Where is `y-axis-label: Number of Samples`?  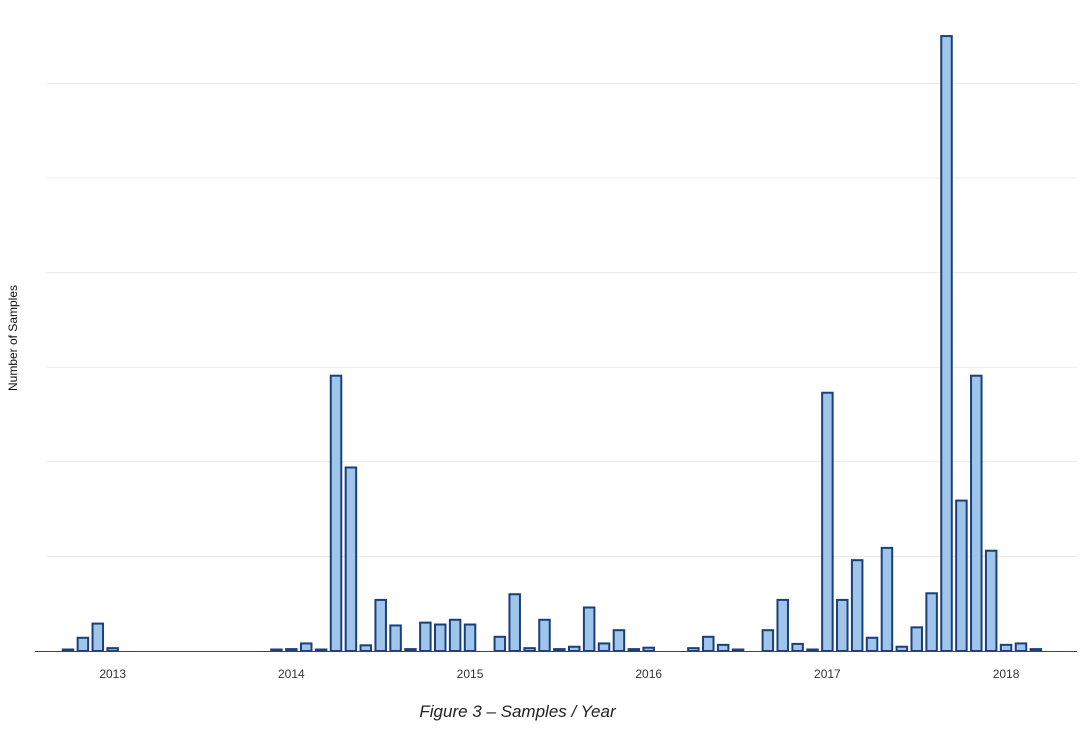 y-axis-label: Number of Samples is located at coordinates (13, 338).